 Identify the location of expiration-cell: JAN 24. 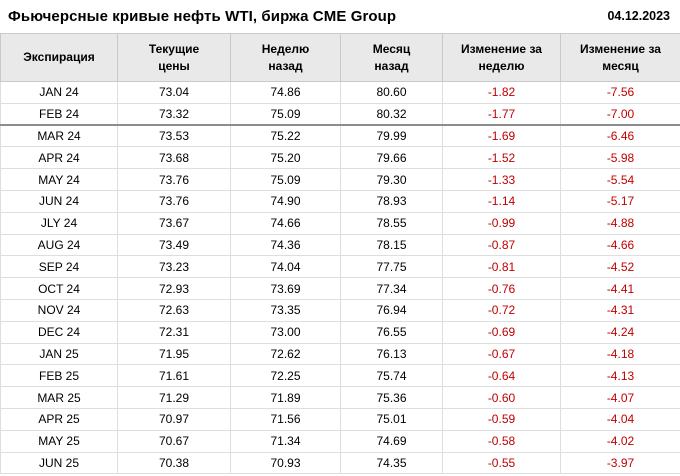
(59, 92).